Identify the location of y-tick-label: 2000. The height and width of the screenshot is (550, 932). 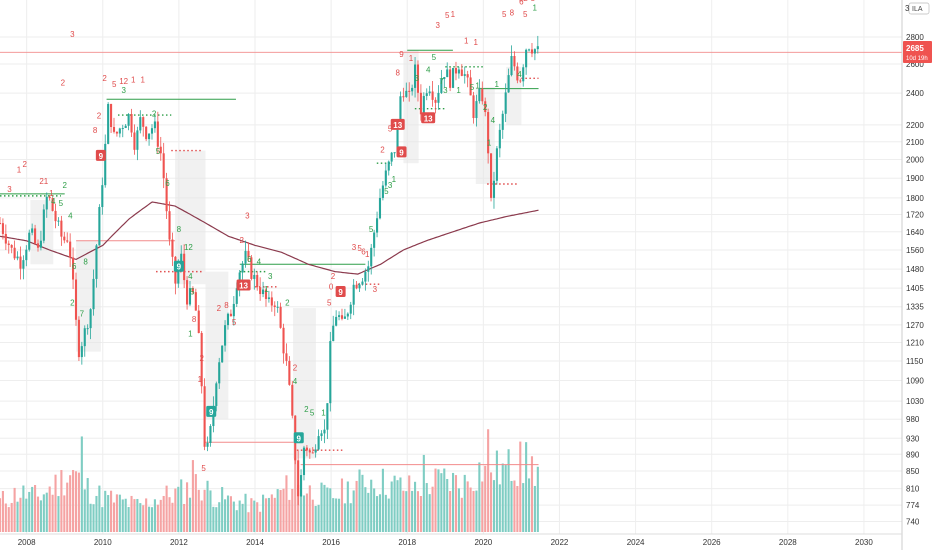
(915, 160).